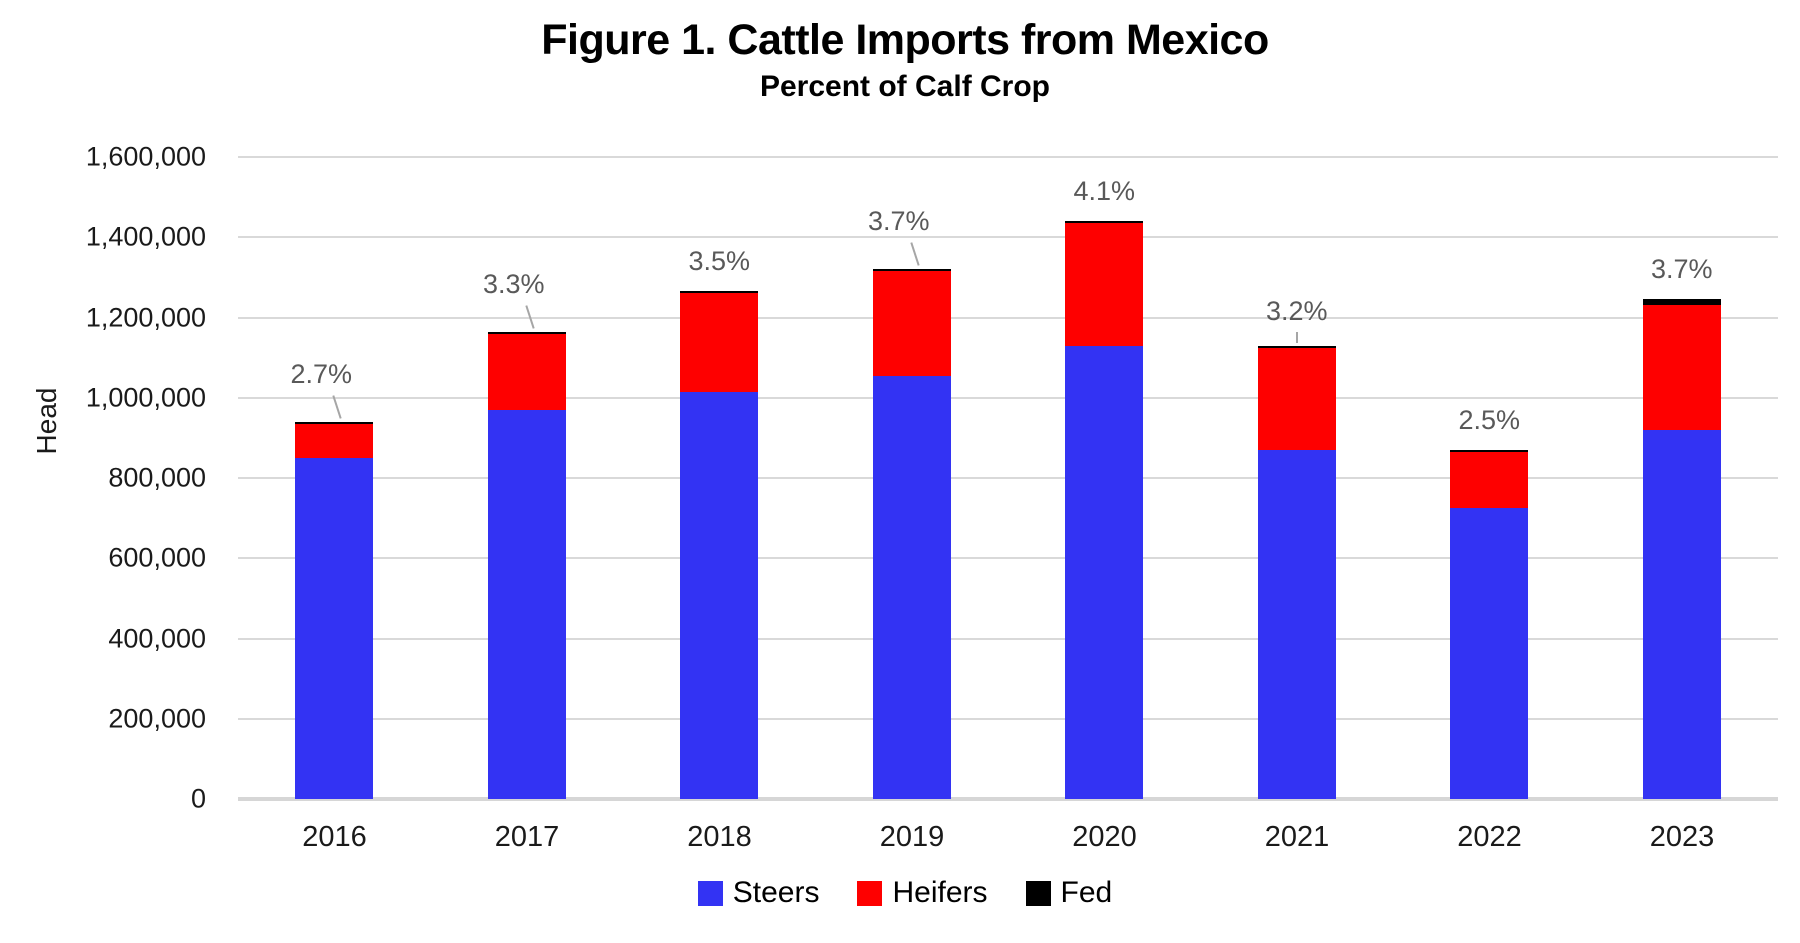  Describe the element at coordinates (719, 261) in the screenshot. I see `percent-label-2018: 3.5%` at that location.